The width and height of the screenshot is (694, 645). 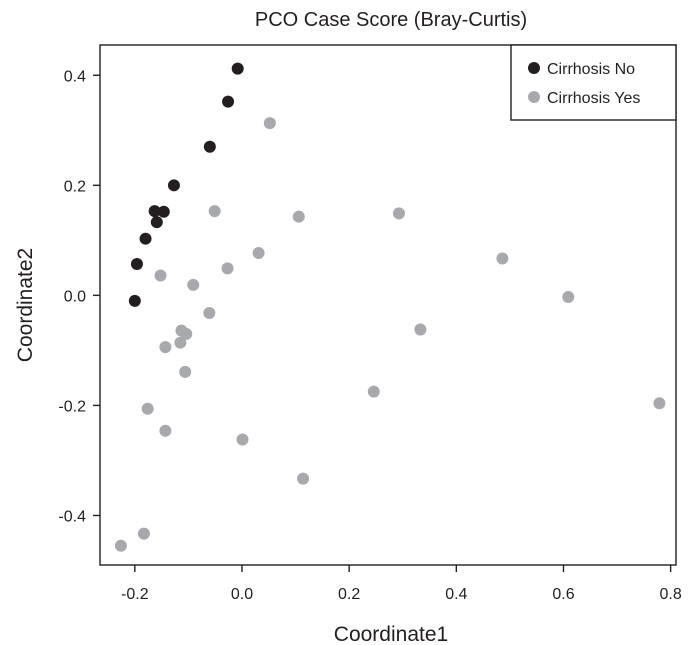 I want to click on y-axis: -0.4 -0.2 0.0 0.2 0.4, so click(x=79, y=296).